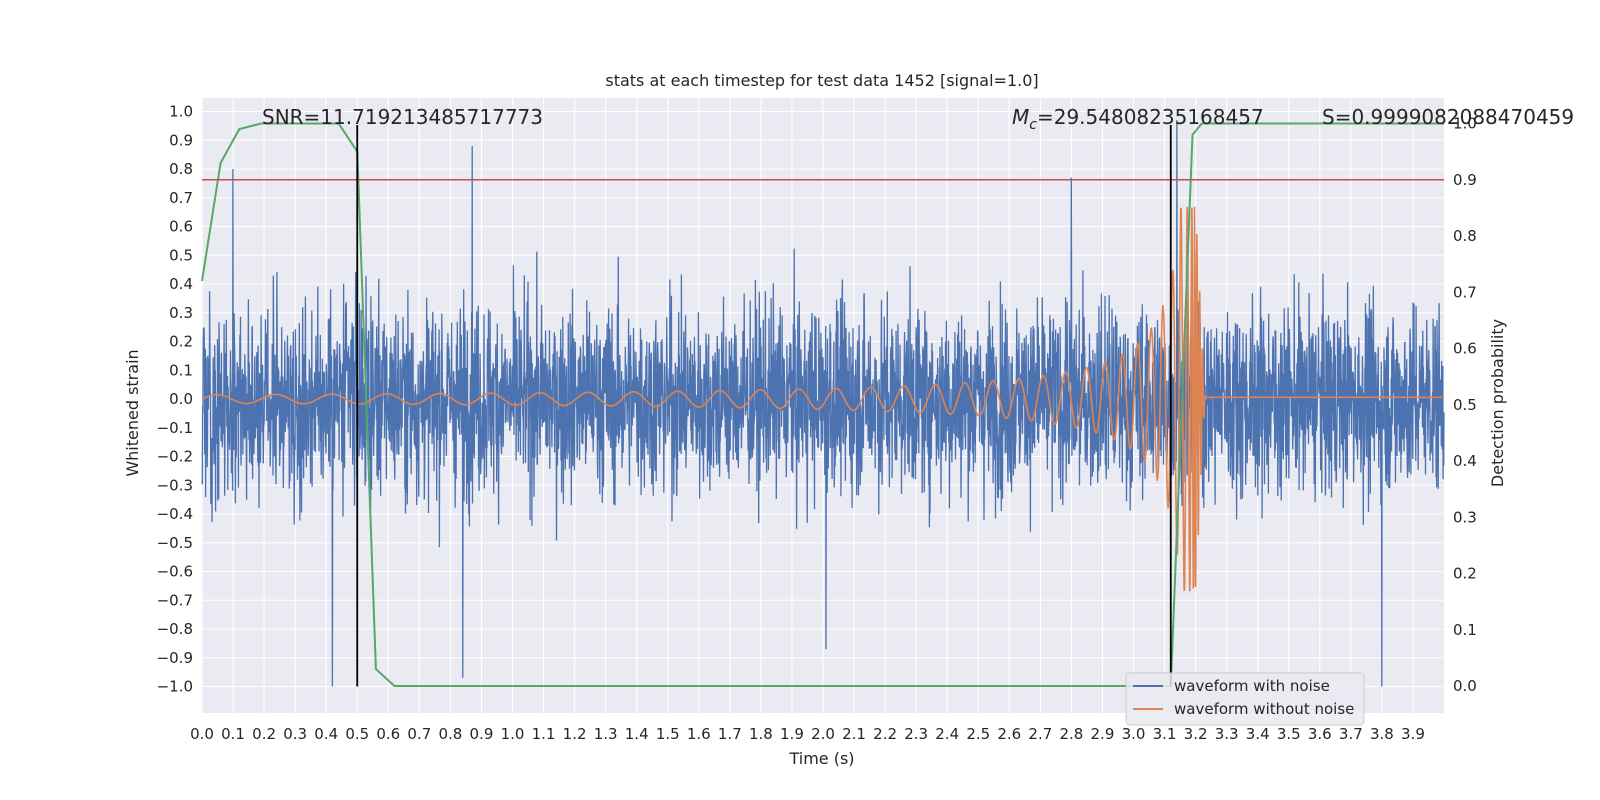 The image size is (1600, 800). What do you see at coordinates (1382, 734) in the screenshot?
I see `x-tick-label: 3.8` at bounding box center [1382, 734].